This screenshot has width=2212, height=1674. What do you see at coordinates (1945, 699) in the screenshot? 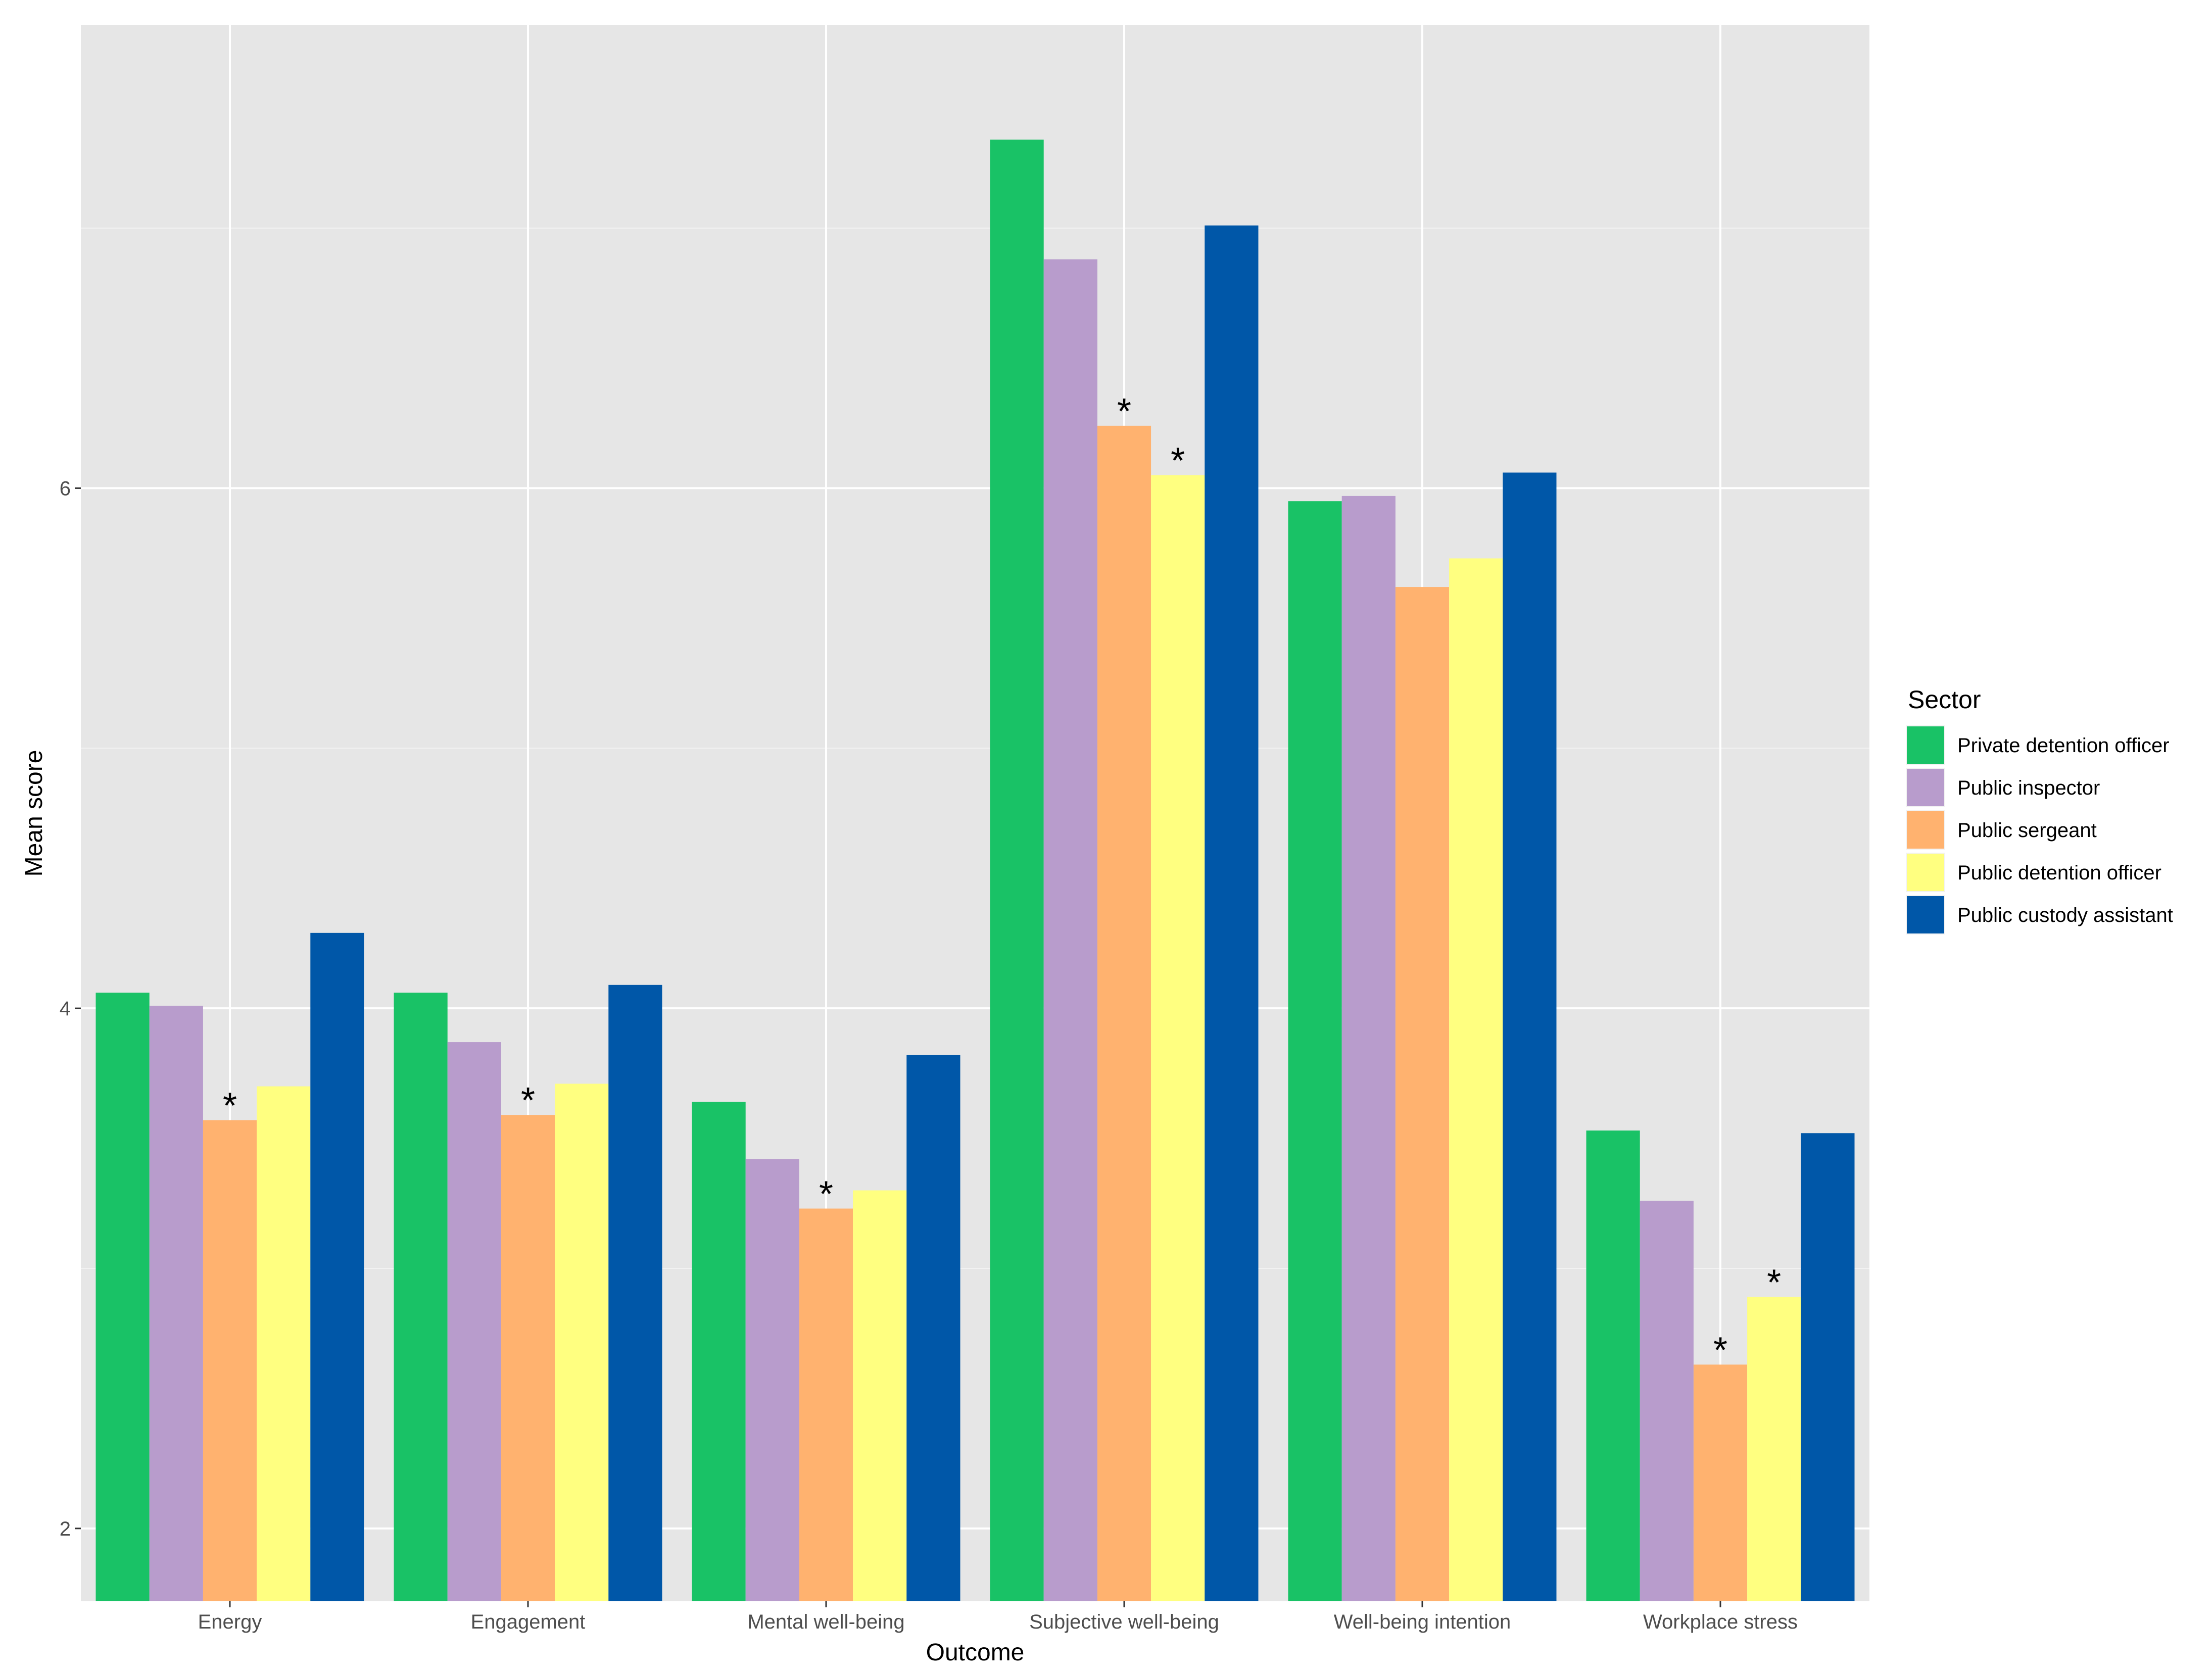
I see `legend-title: Sector` at bounding box center [1945, 699].